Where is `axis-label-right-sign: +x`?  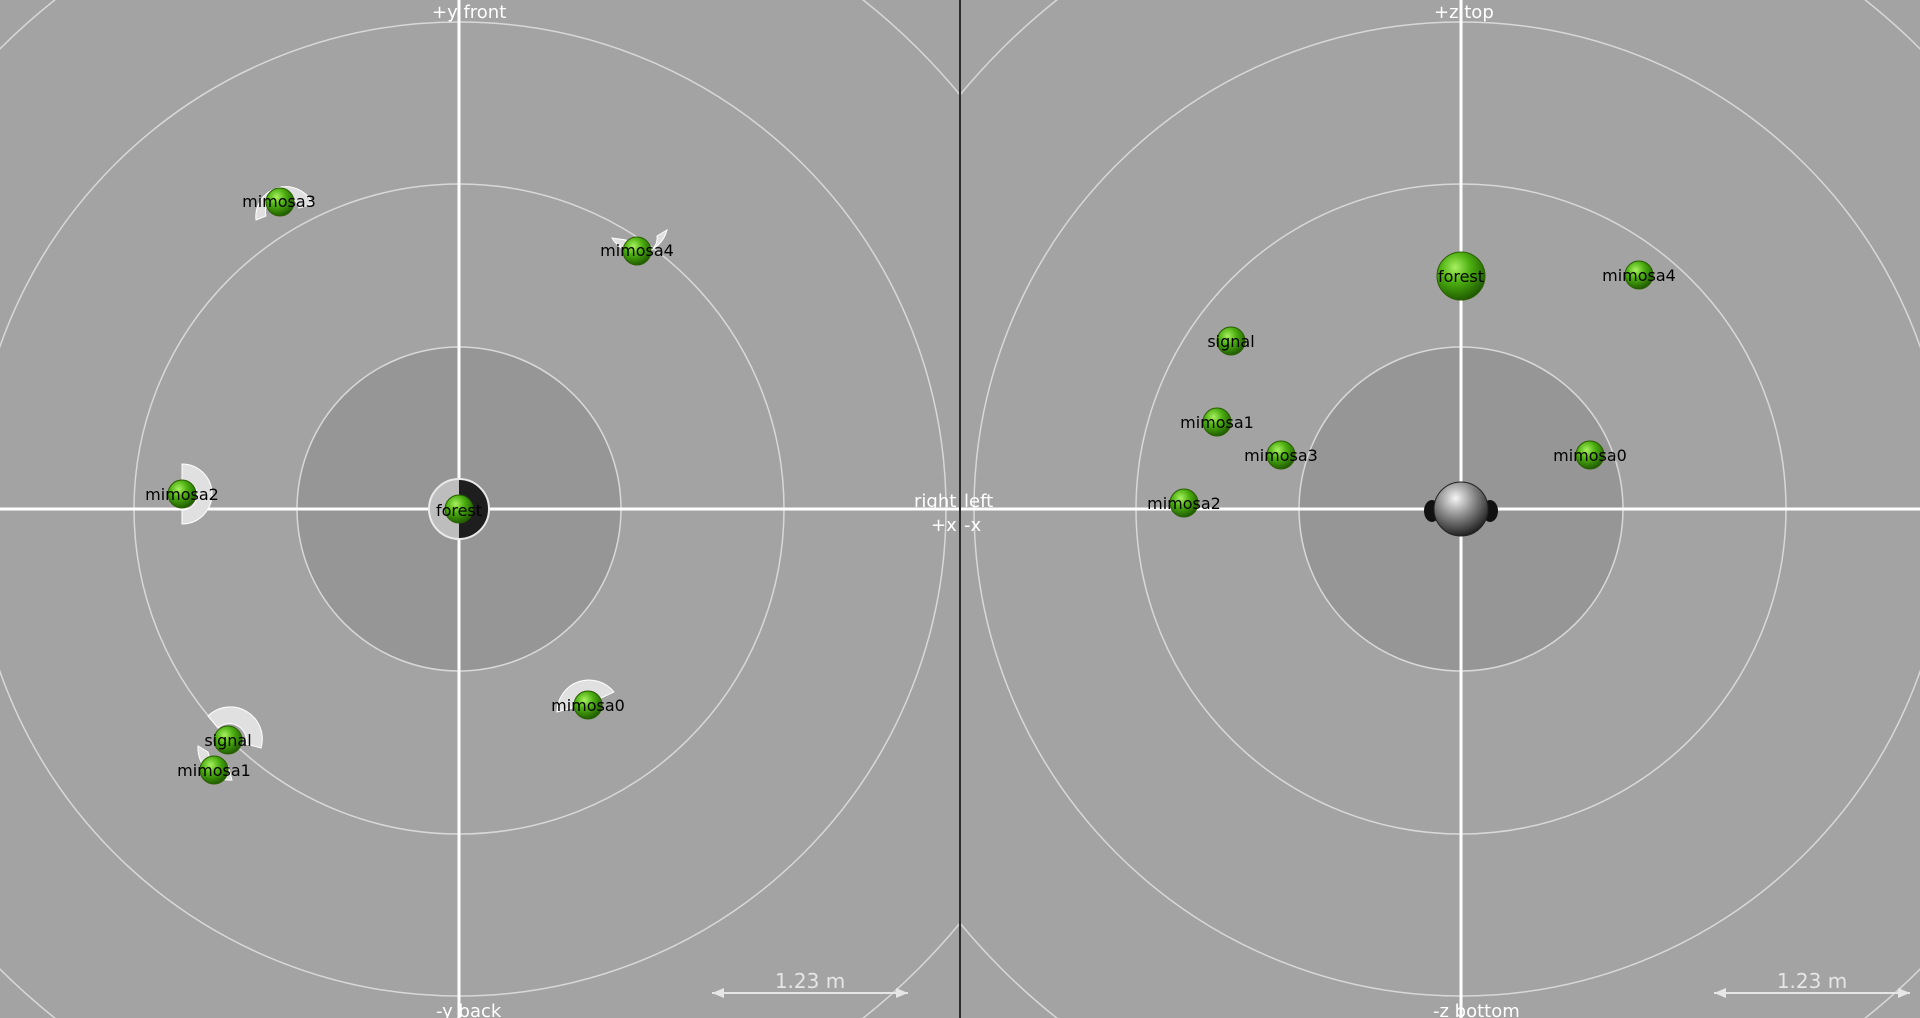
axis-label-right-sign: +x is located at coordinates (944, 525).